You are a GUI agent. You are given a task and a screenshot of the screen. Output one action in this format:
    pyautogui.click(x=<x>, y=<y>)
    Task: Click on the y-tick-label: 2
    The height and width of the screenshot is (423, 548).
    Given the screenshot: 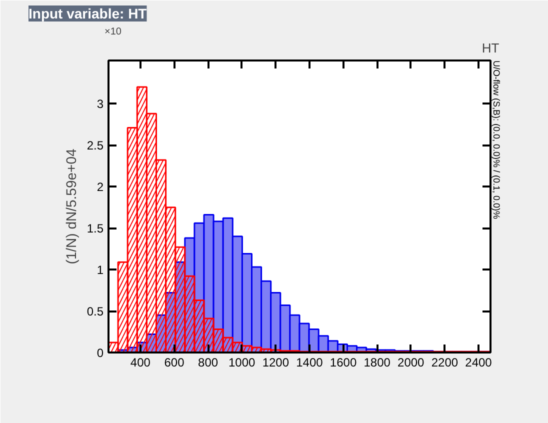 What is the action you would take?
    pyautogui.click(x=100, y=187)
    